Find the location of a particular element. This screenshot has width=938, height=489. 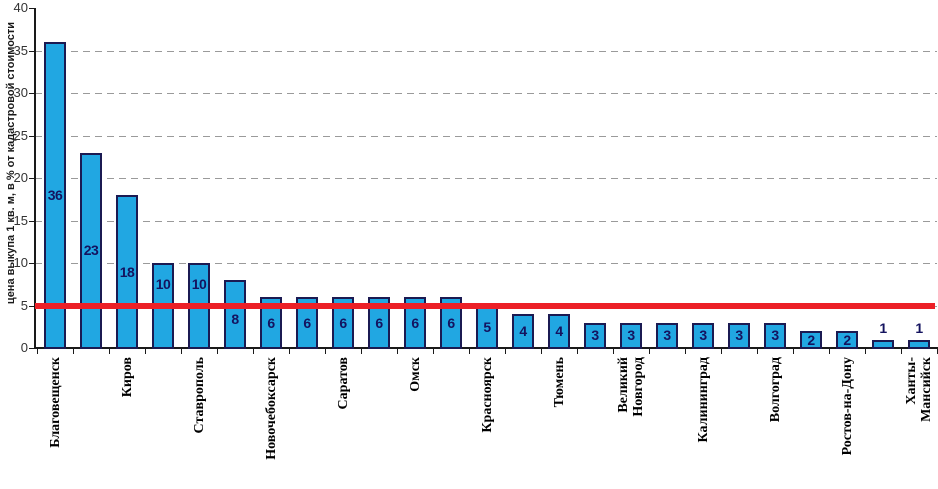

y-tick-label: 20 is located at coordinates (20, 177).